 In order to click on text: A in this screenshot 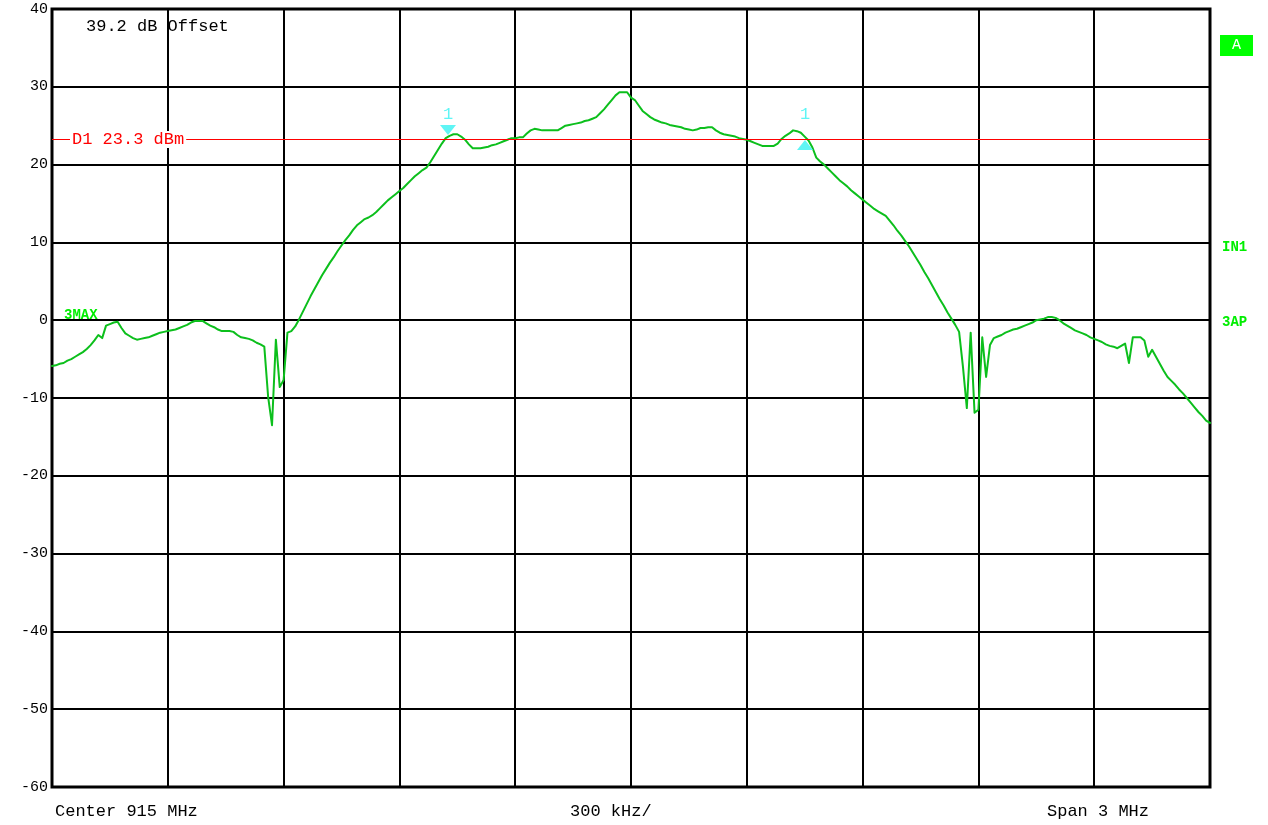, I will do `click(1237, 45)`.